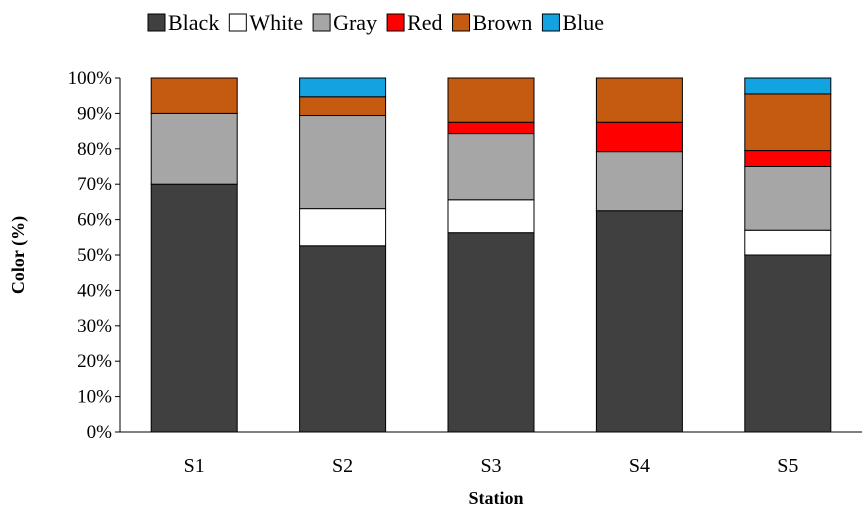  Describe the element at coordinates (94, 149) in the screenshot. I see `y-tick-label: 80%` at that location.